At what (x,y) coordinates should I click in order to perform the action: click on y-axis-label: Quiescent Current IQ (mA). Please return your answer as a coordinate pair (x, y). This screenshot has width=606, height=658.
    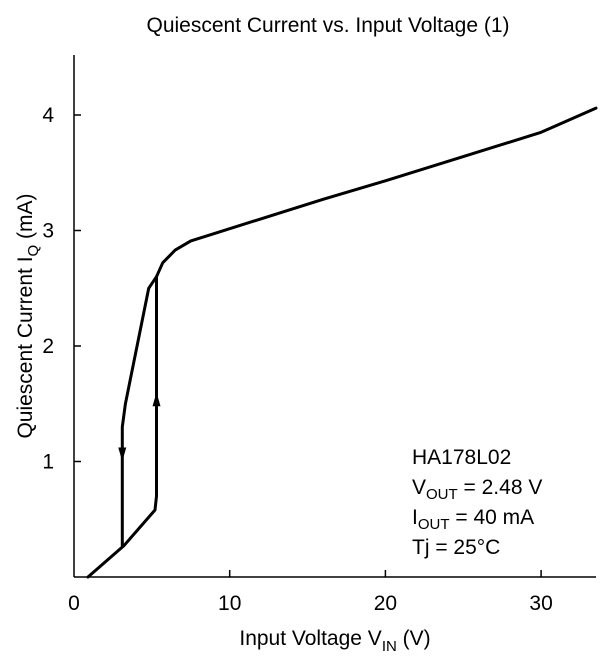
    Looking at the image, I should click on (28, 315).